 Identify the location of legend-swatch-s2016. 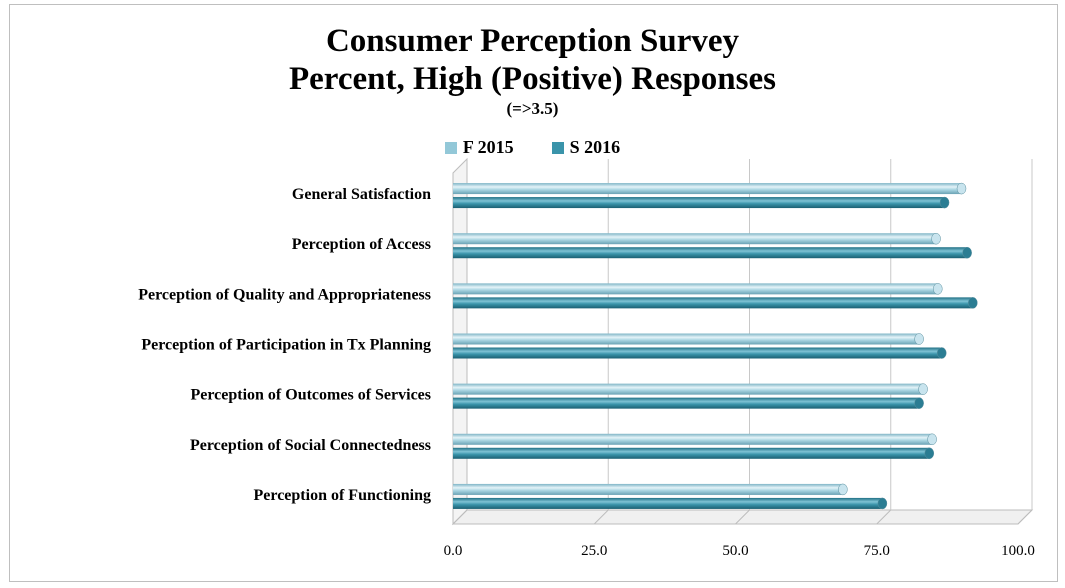
(557, 147).